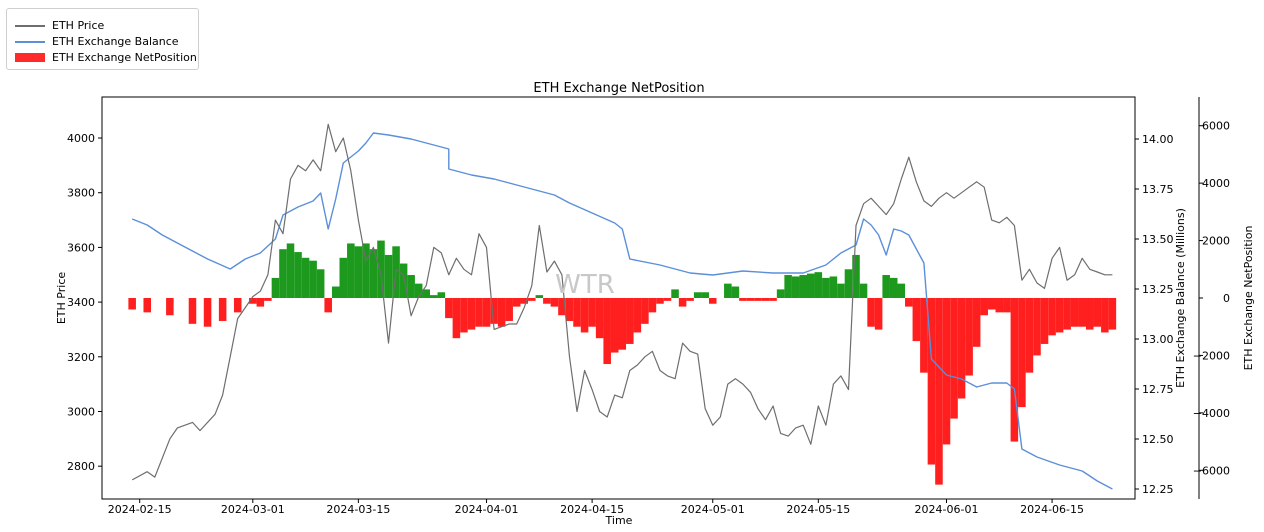 The height and width of the screenshot is (532, 1264). Describe the element at coordinates (1226, 298) in the screenshot. I see `y-netposition-tick-label: 0` at that location.